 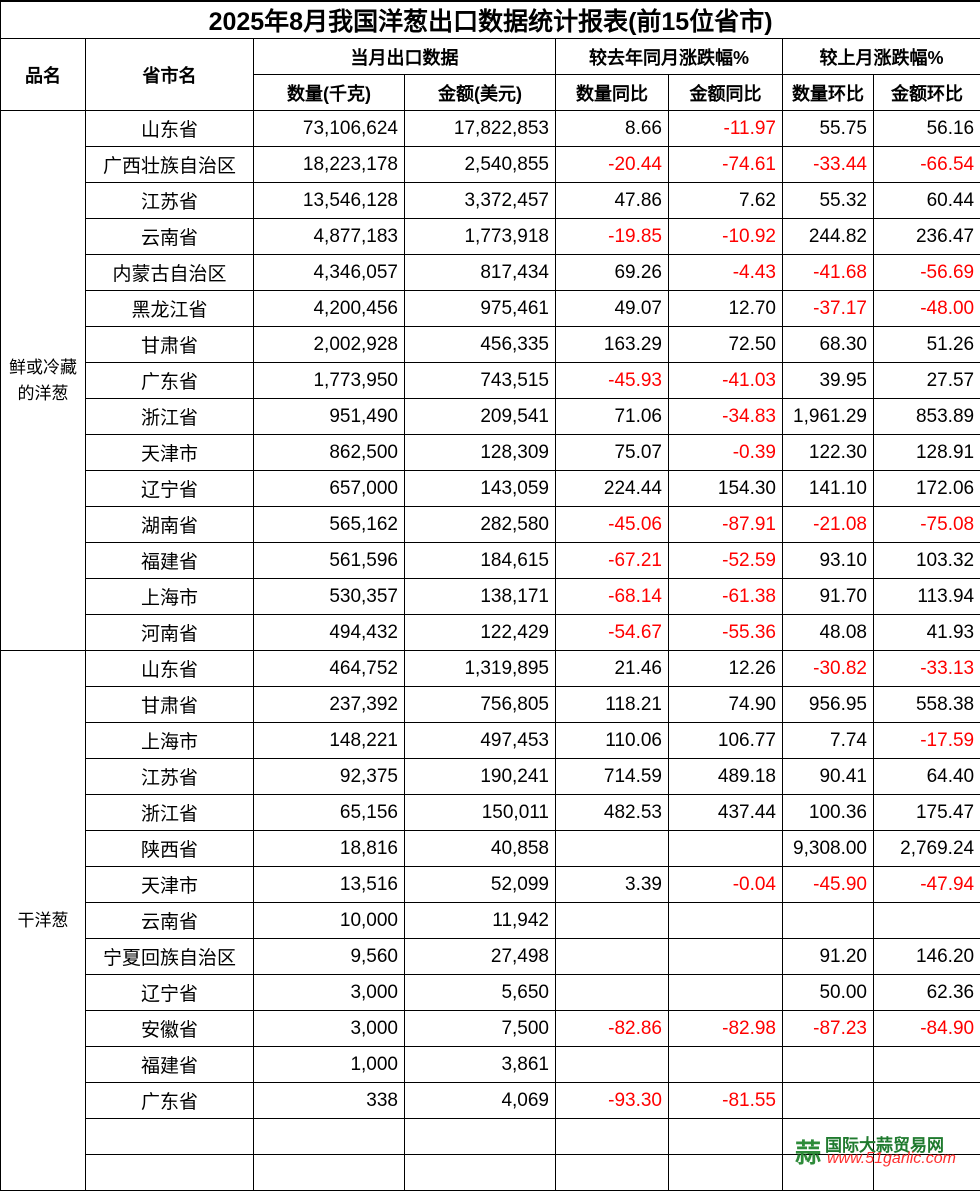 I want to click on cell-amt-yoy: -74.61, so click(x=726, y=165).